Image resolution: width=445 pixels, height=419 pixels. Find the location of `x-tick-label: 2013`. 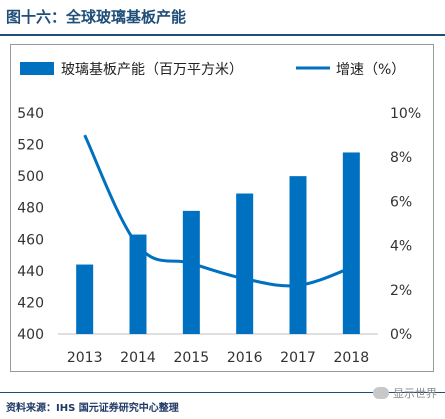

x-tick-label: 2013 is located at coordinates (85, 358).